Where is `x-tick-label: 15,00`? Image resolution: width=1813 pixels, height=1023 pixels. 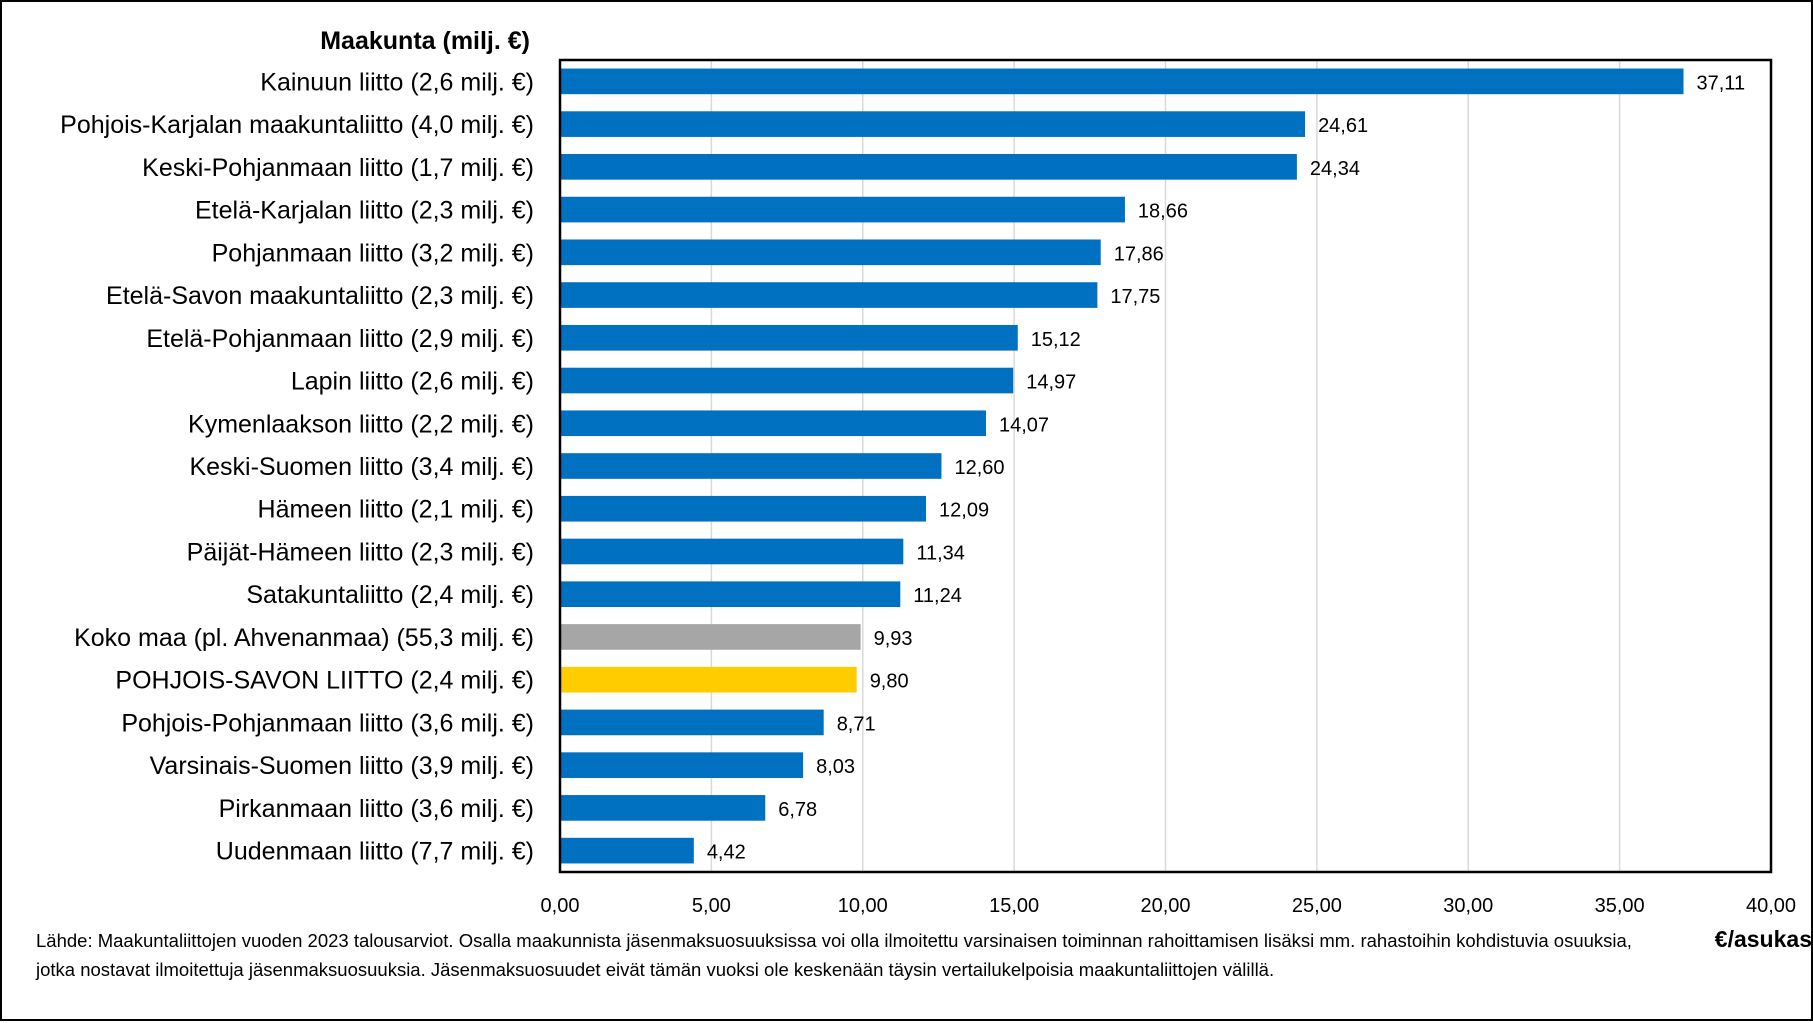
x-tick-label: 15,00 is located at coordinates (1014, 906).